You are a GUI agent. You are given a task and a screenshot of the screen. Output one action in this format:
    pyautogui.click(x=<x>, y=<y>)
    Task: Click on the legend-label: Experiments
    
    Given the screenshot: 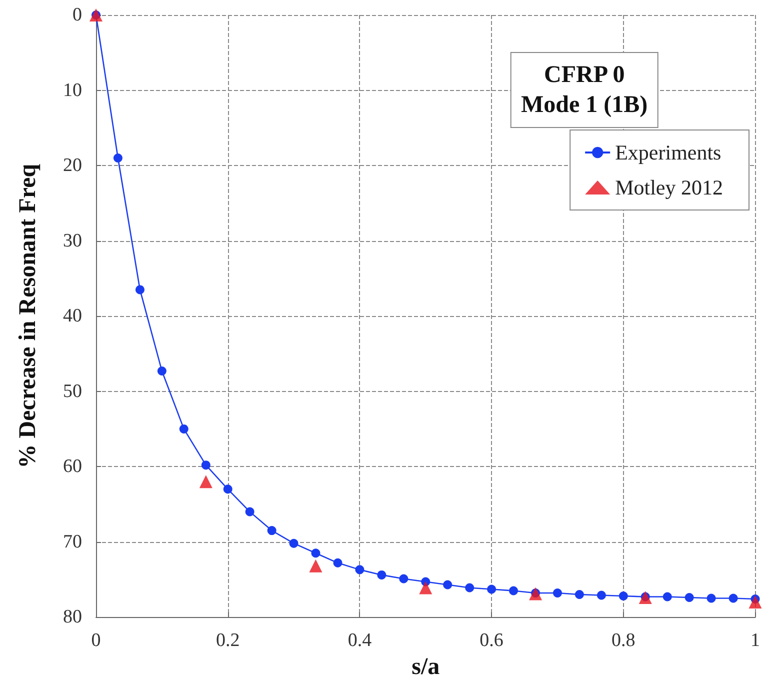 What is the action you would take?
    pyautogui.click(x=668, y=152)
    